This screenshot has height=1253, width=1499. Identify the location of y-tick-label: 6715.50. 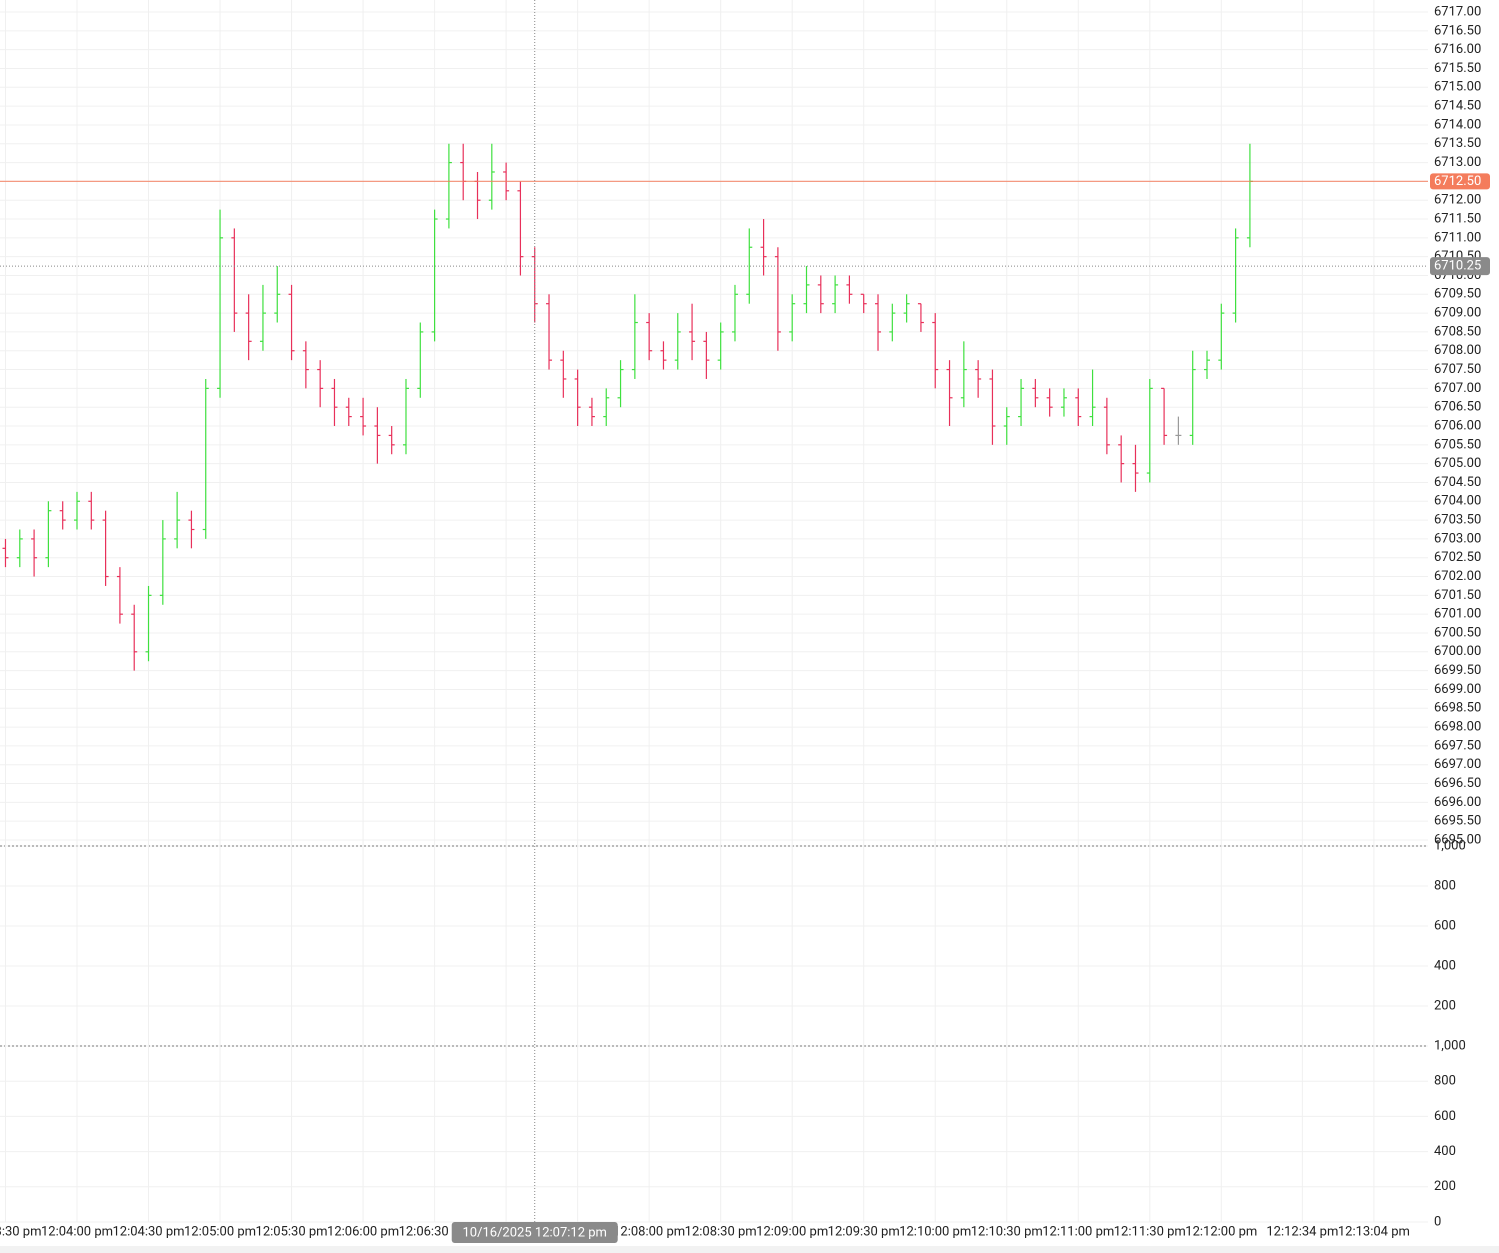
(1457, 68).